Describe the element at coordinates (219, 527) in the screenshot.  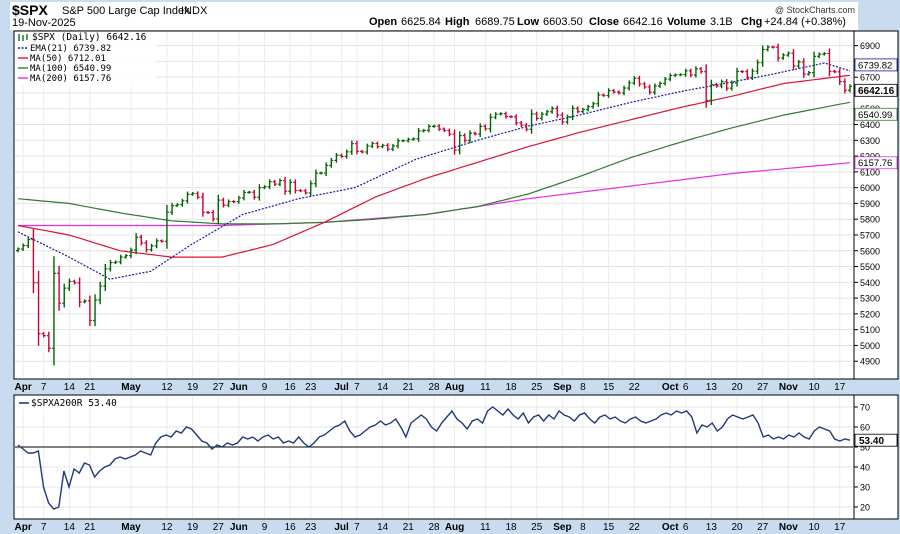
I see `breadth-x-tick-label: 27` at that location.